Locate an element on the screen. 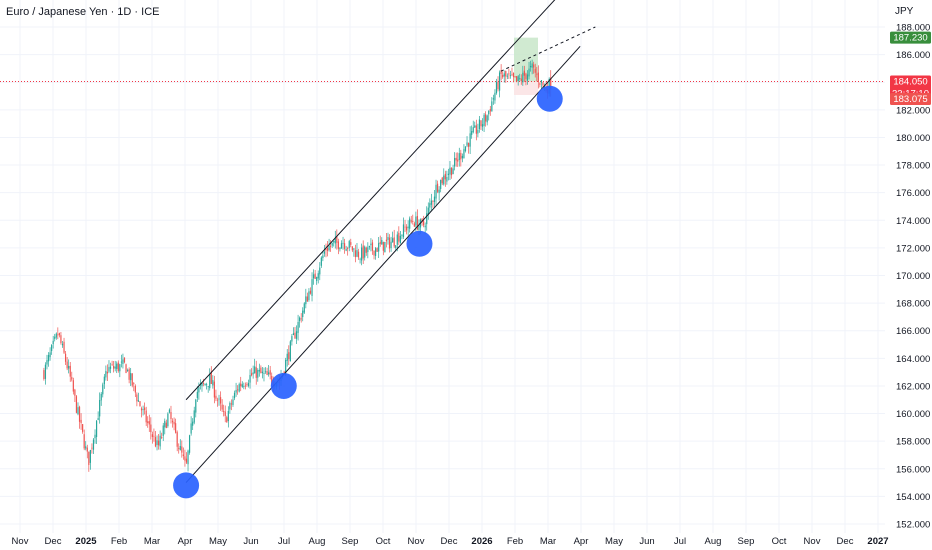 The width and height of the screenshot is (932, 550). price-tick-label: 174.000 is located at coordinates (913, 221).